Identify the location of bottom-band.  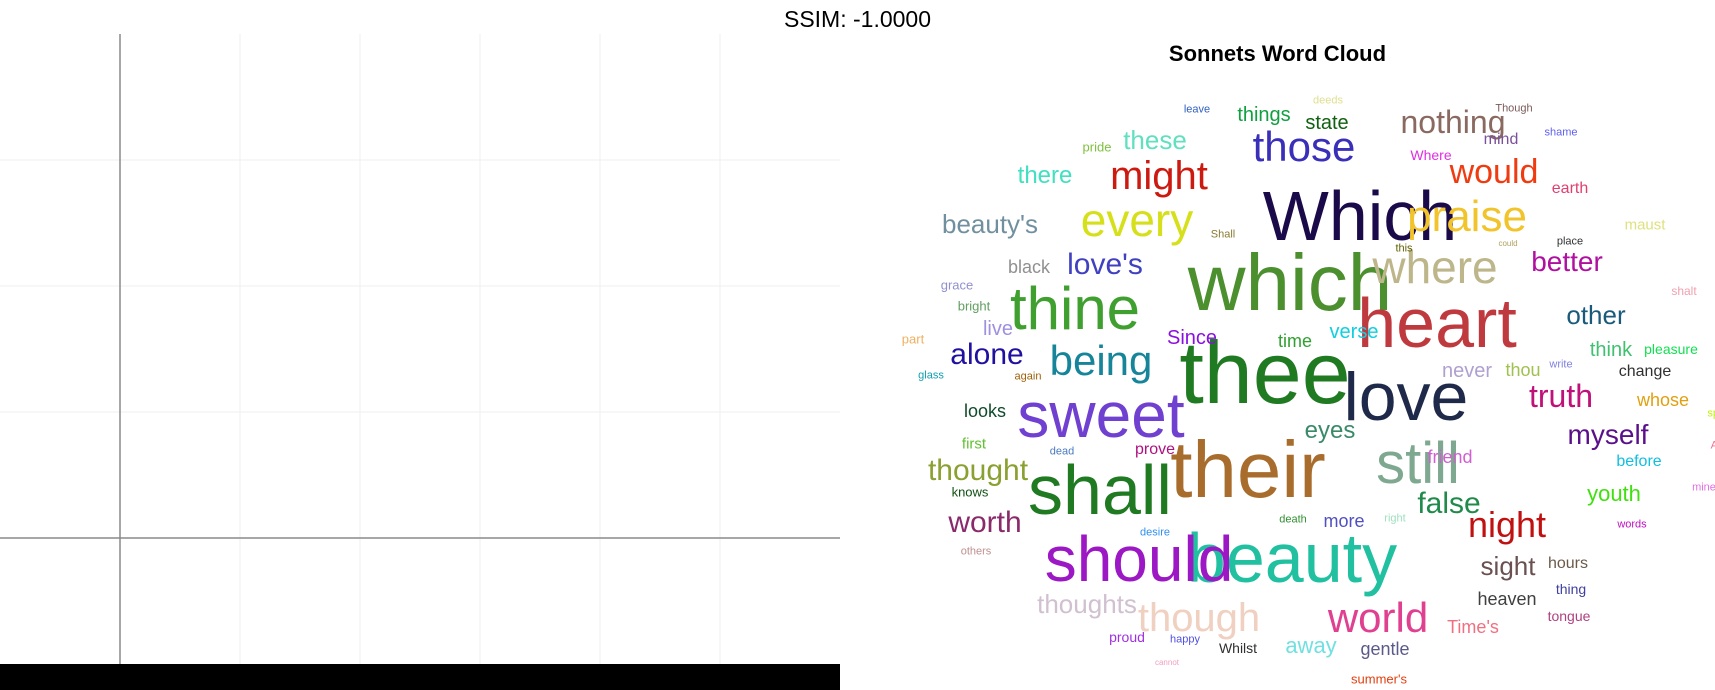
(420, 677).